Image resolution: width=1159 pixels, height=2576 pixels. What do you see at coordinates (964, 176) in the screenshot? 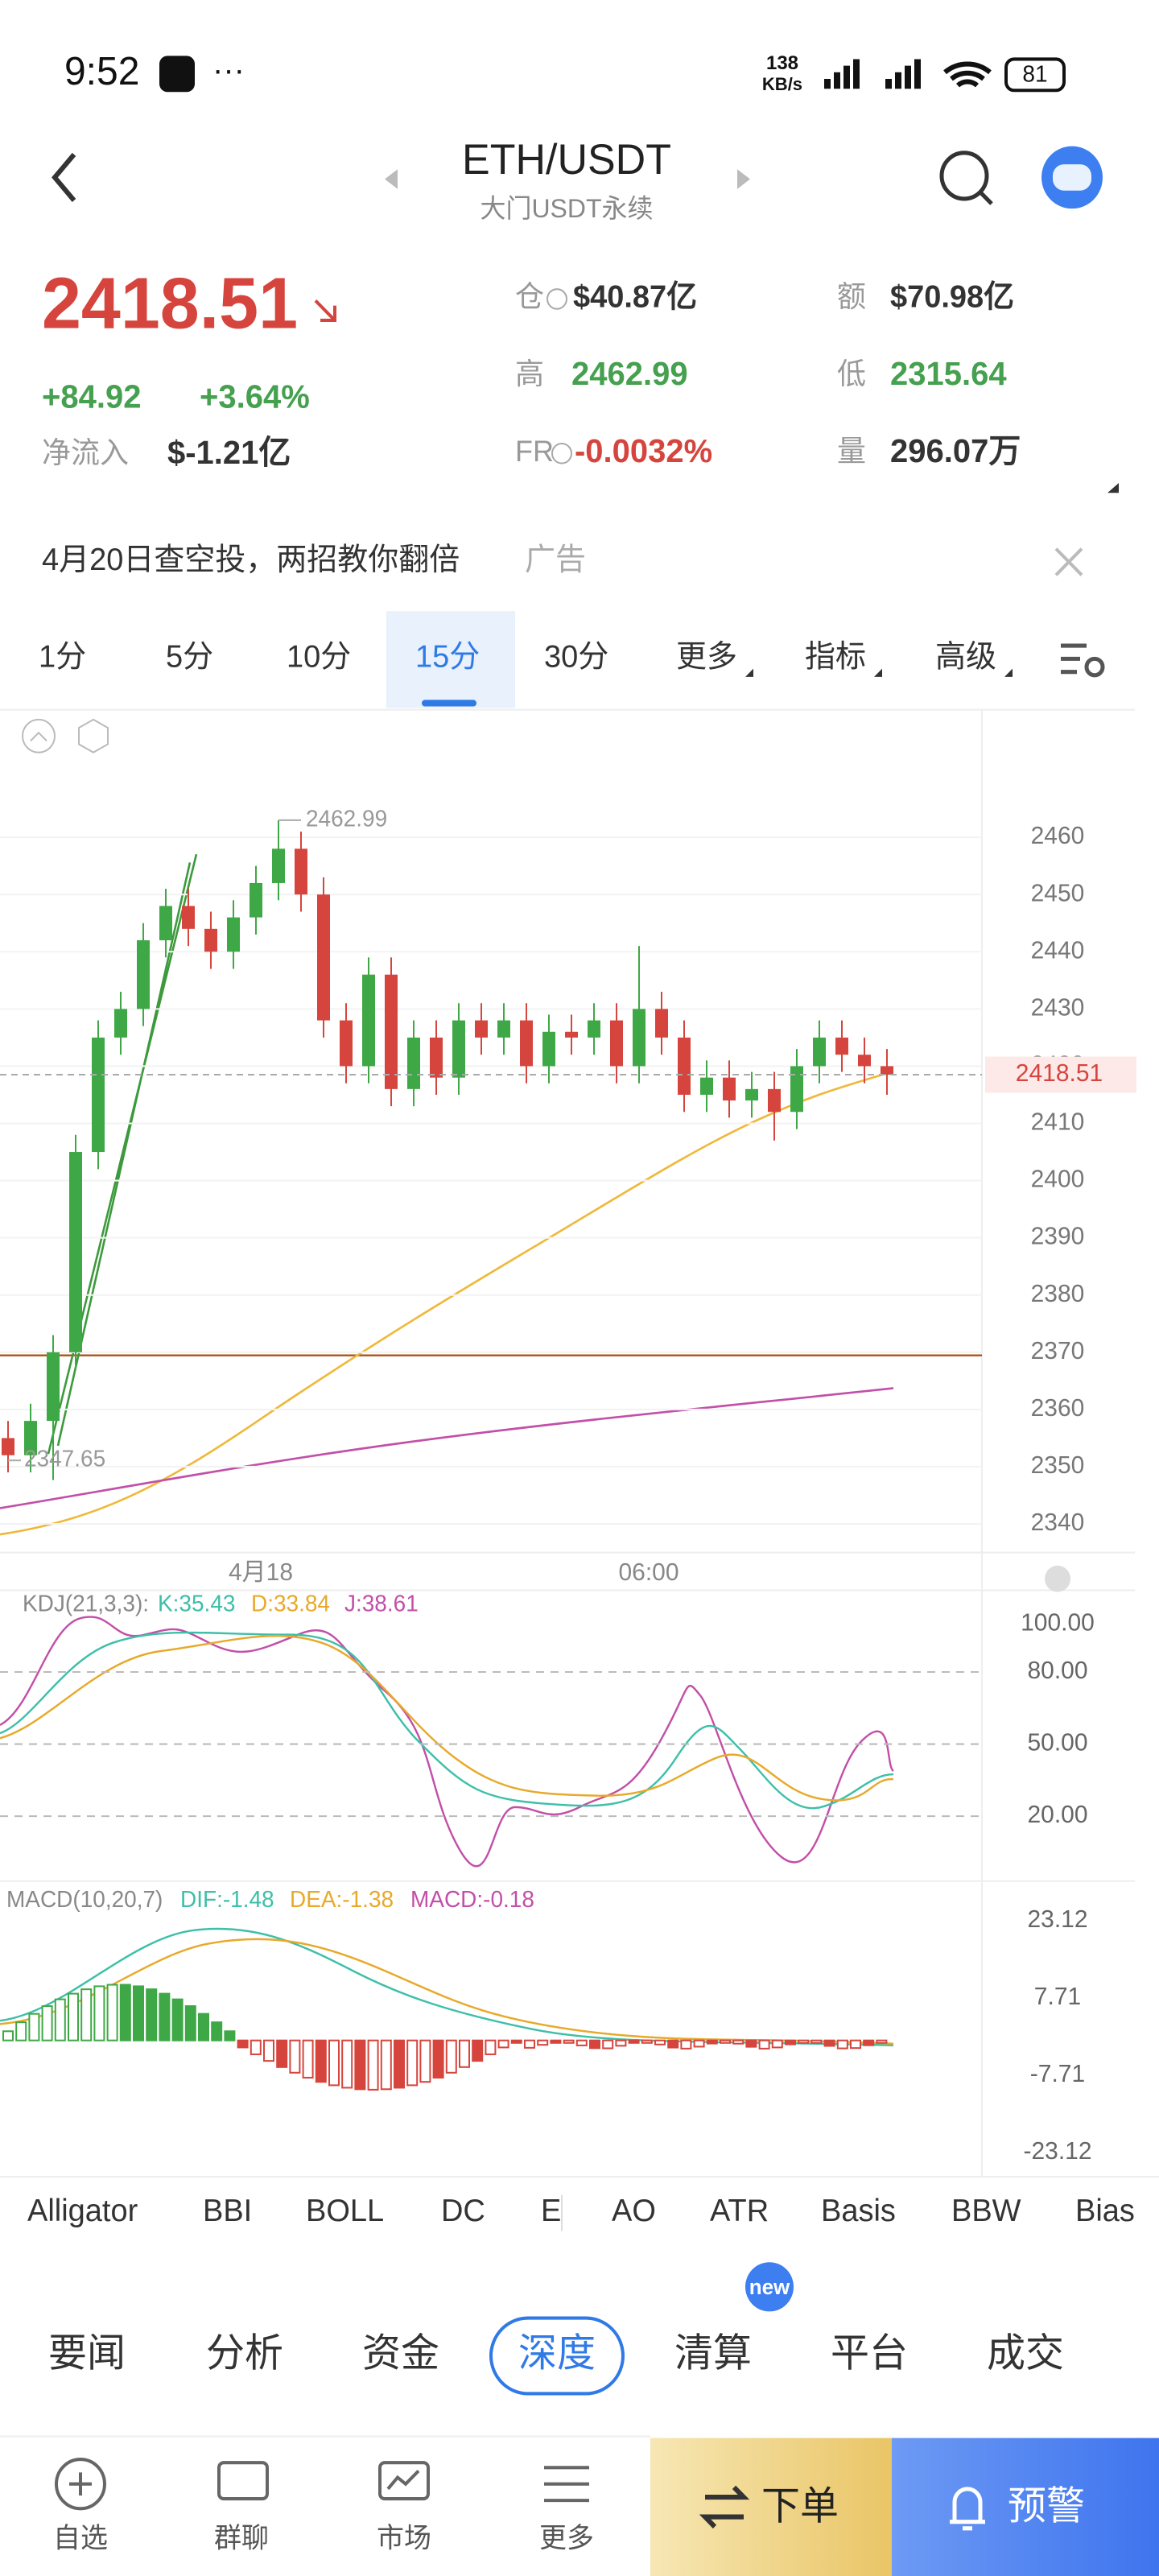
I see `search` at bounding box center [964, 176].